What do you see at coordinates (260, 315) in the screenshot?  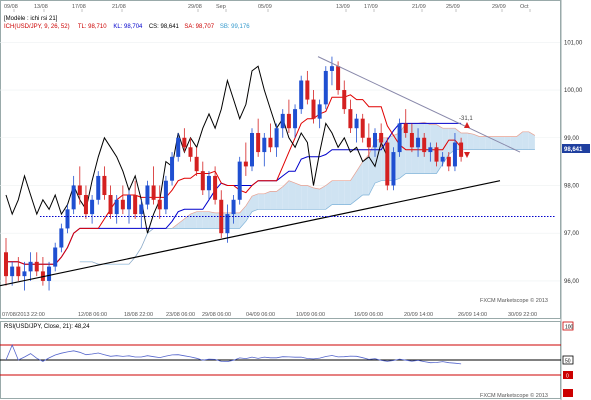 I see `bottom-date-label: 04/09 06:00` at bounding box center [260, 315].